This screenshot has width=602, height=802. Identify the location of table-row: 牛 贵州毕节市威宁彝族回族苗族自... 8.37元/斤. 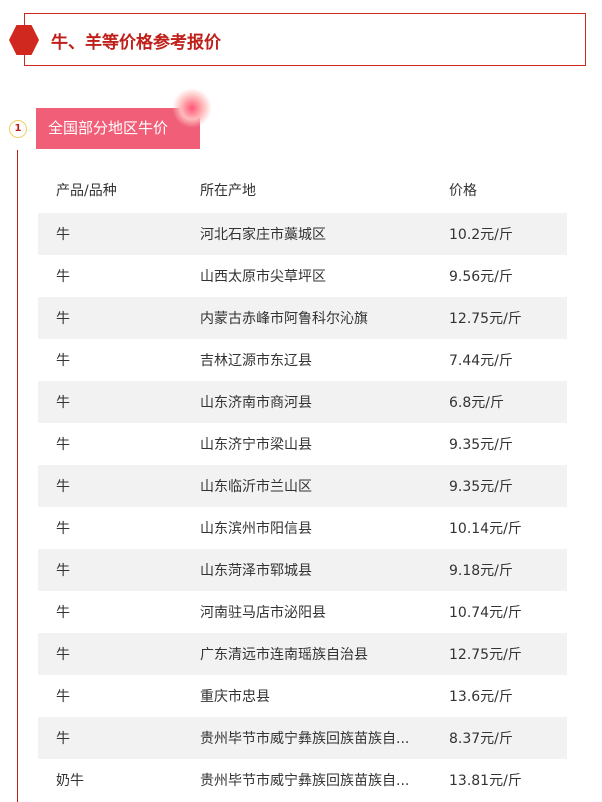
(302, 738).